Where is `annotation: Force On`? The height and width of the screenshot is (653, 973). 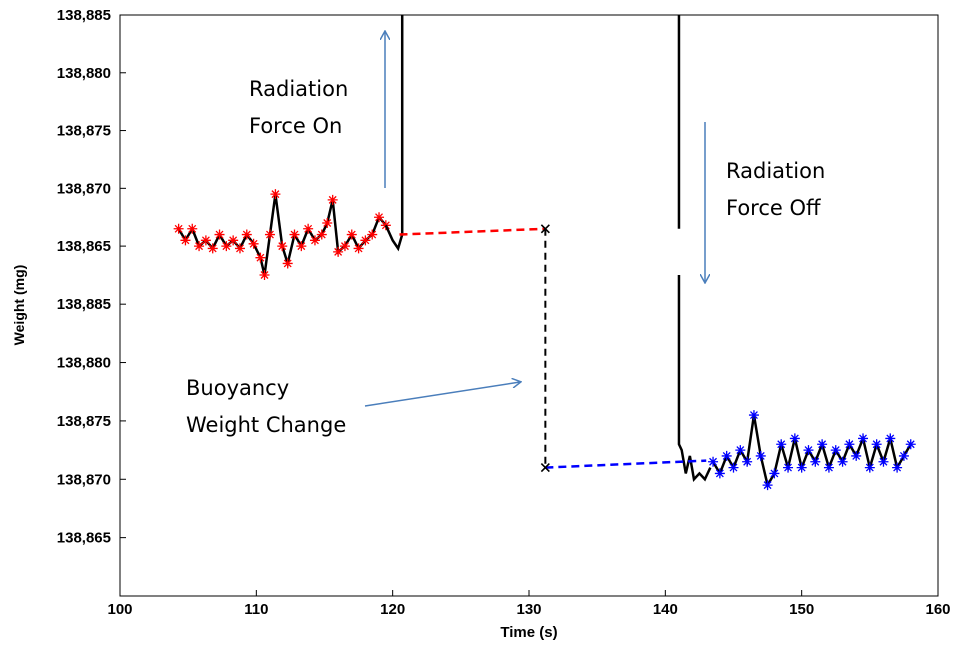 annotation: Force On is located at coordinates (295, 126).